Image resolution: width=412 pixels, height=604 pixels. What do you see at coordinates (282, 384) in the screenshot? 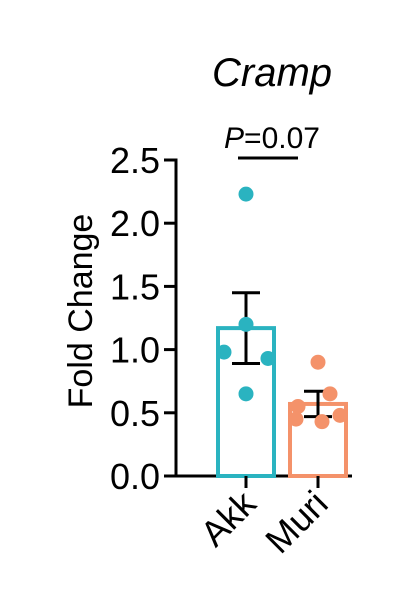
I see `bars` at bounding box center [282, 384].